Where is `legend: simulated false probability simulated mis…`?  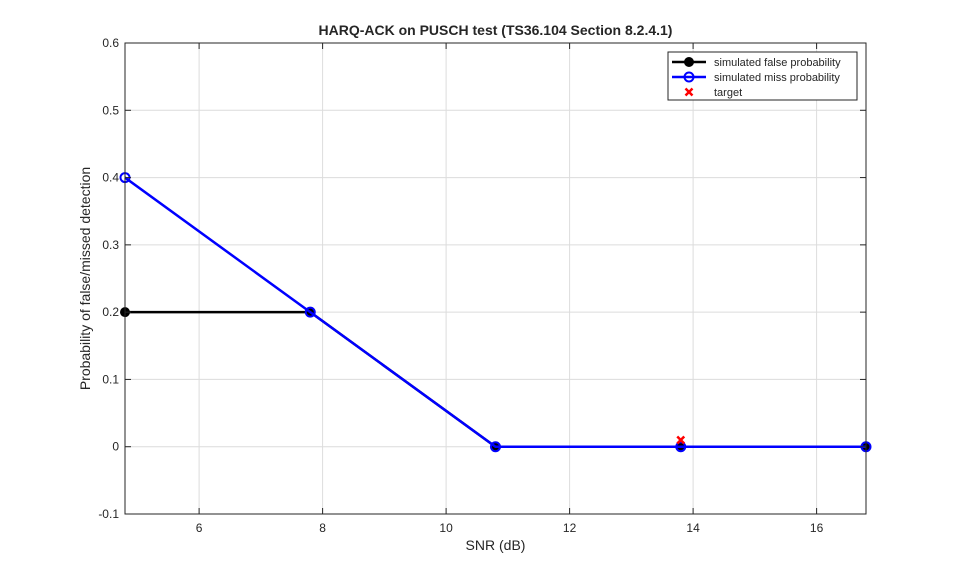
legend: simulated false probability simulated mis… is located at coordinates (762, 76).